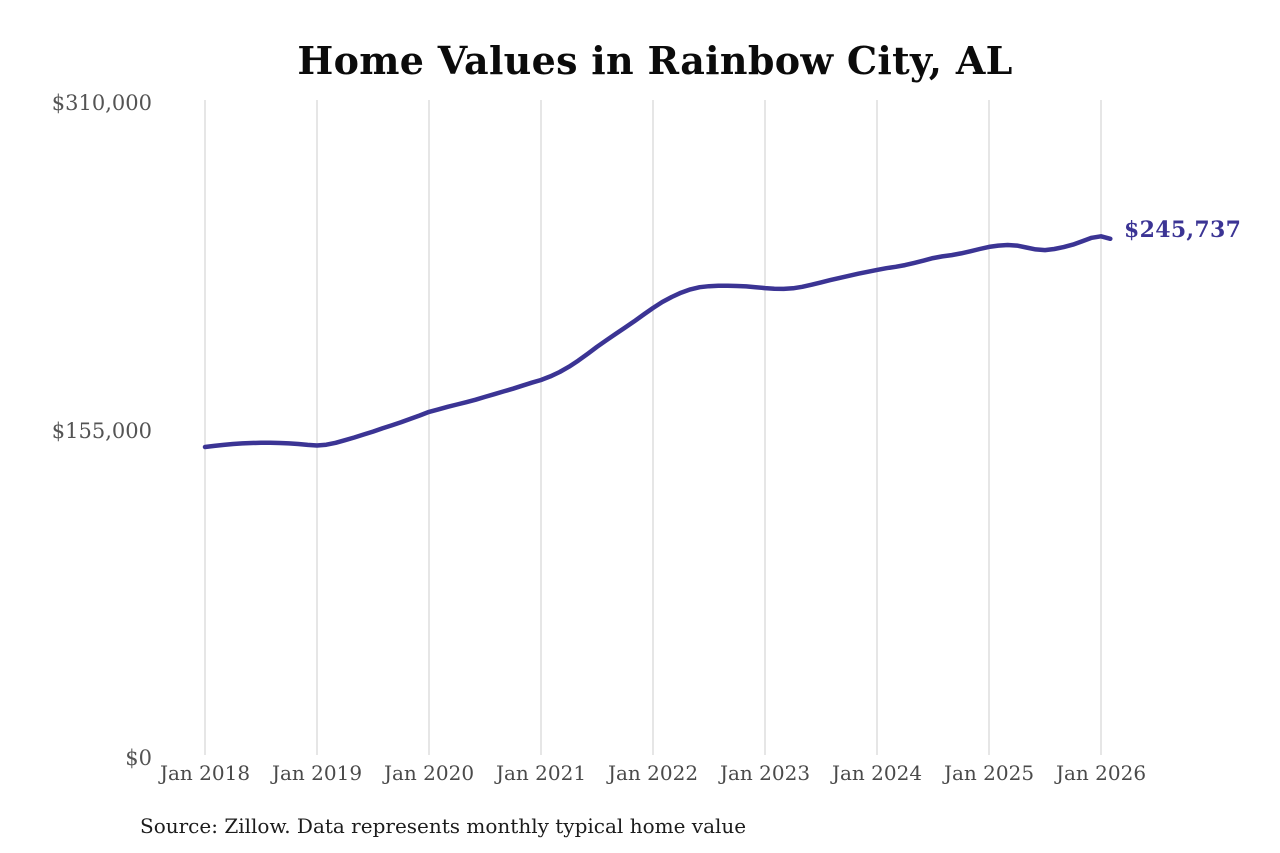 This screenshot has height=853, width=1280. What do you see at coordinates (877, 773) in the screenshot?
I see `x-axis-tick-label: Jan 2024` at bounding box center [877, 773].